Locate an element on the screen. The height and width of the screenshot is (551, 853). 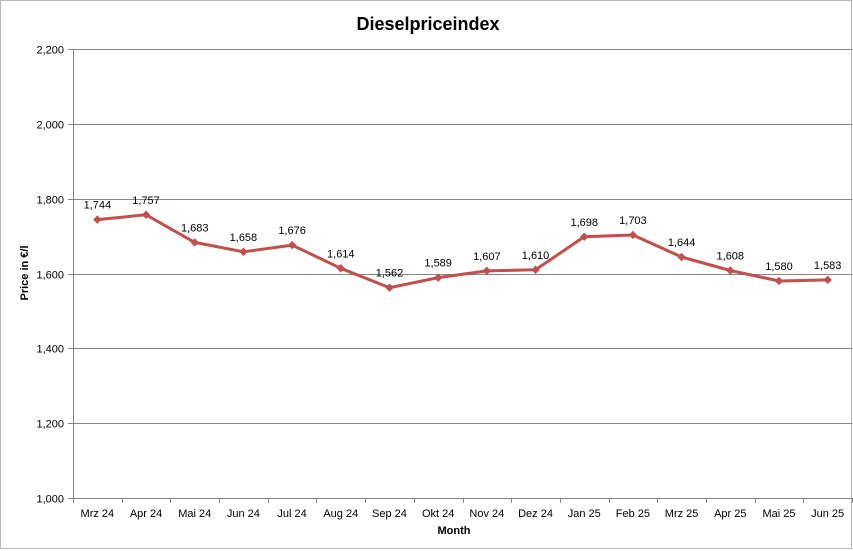
x-tick-label: Mrz 24 is located at coordinates (98, 514).